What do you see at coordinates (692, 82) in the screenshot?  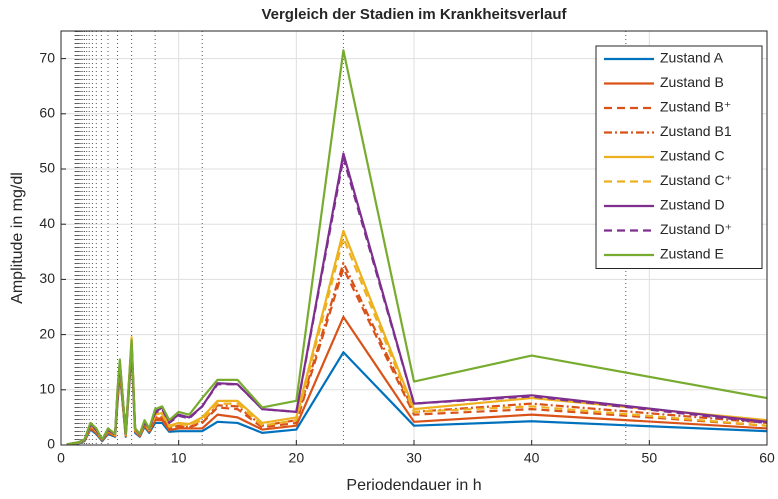 I see `legend-label: Zustand B` at bounding box center [692, 82].